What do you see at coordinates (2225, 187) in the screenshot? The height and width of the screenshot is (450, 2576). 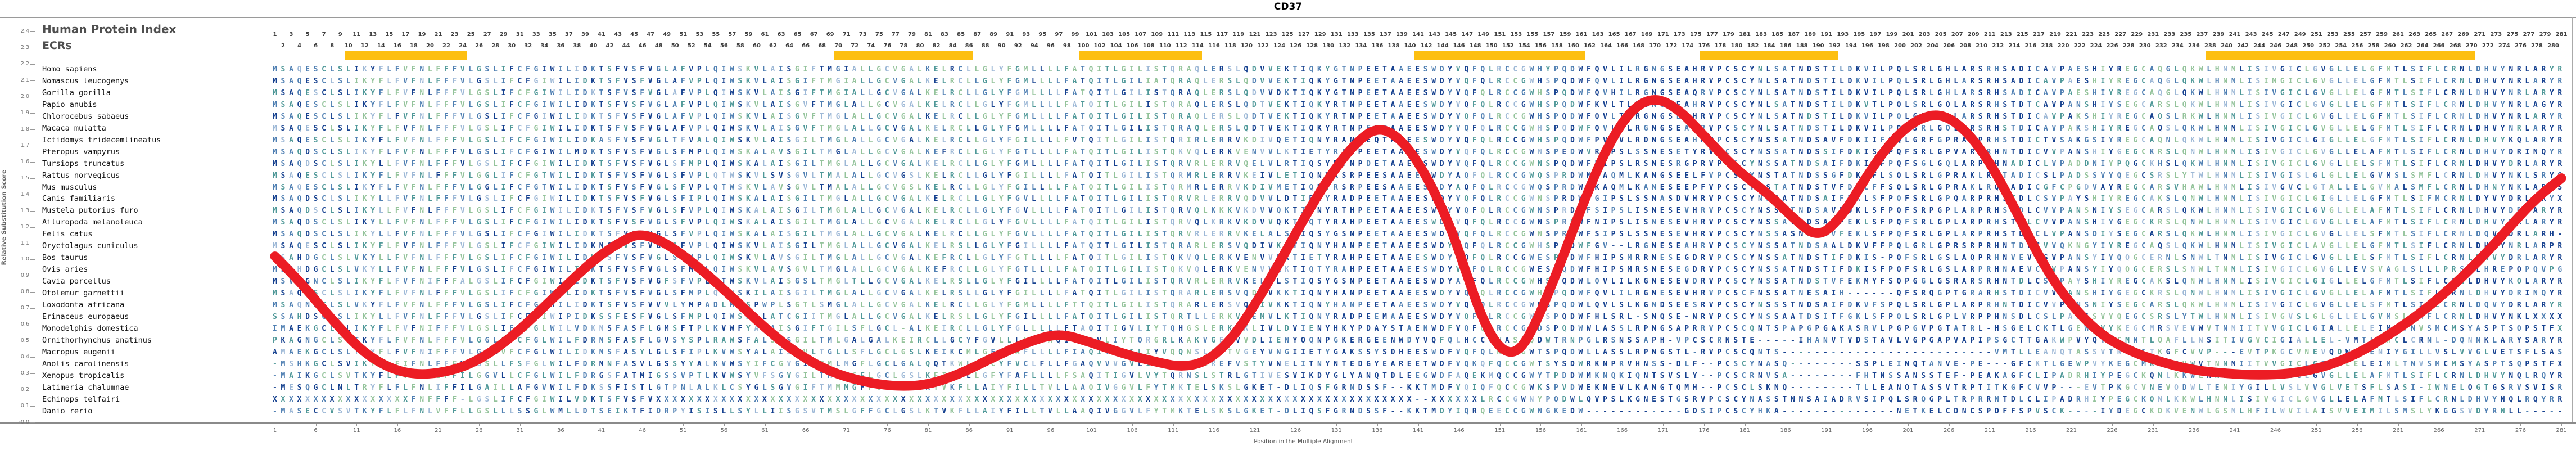 I see `residue: N` at bounding box center [2225, 187].